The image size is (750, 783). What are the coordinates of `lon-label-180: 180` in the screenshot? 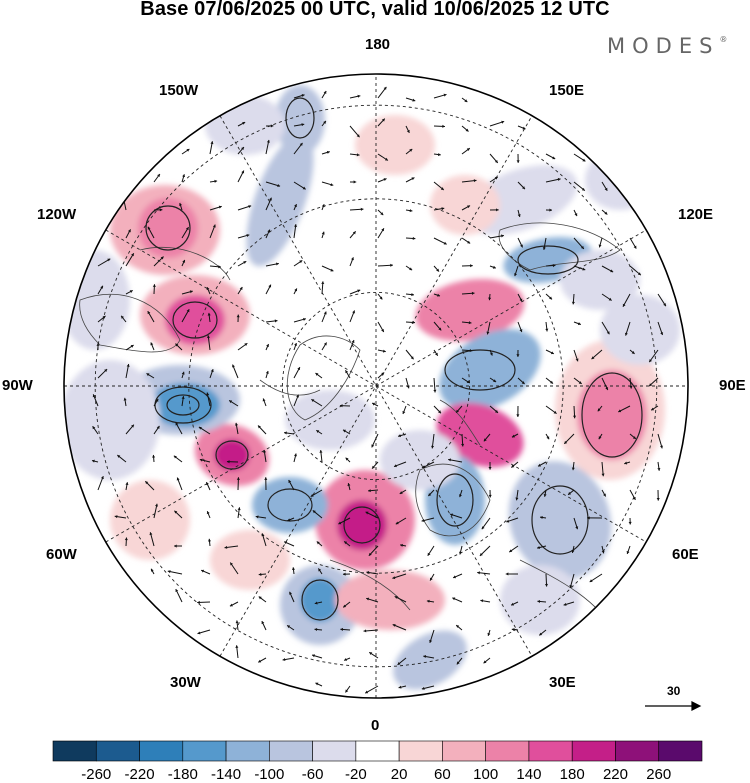 It's located at (378, 44).